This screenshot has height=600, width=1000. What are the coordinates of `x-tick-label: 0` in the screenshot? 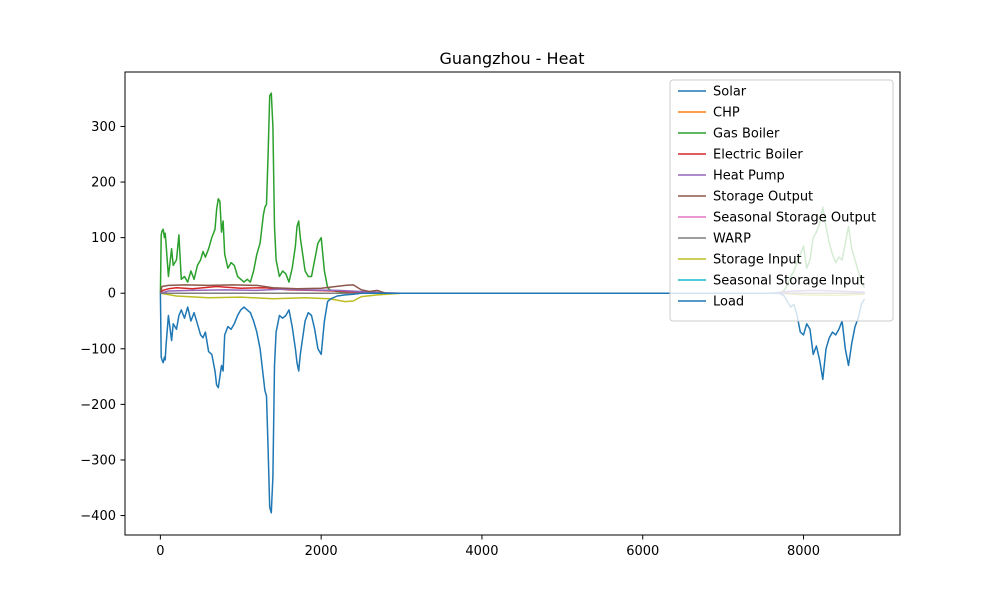 It's located at (160, 551).